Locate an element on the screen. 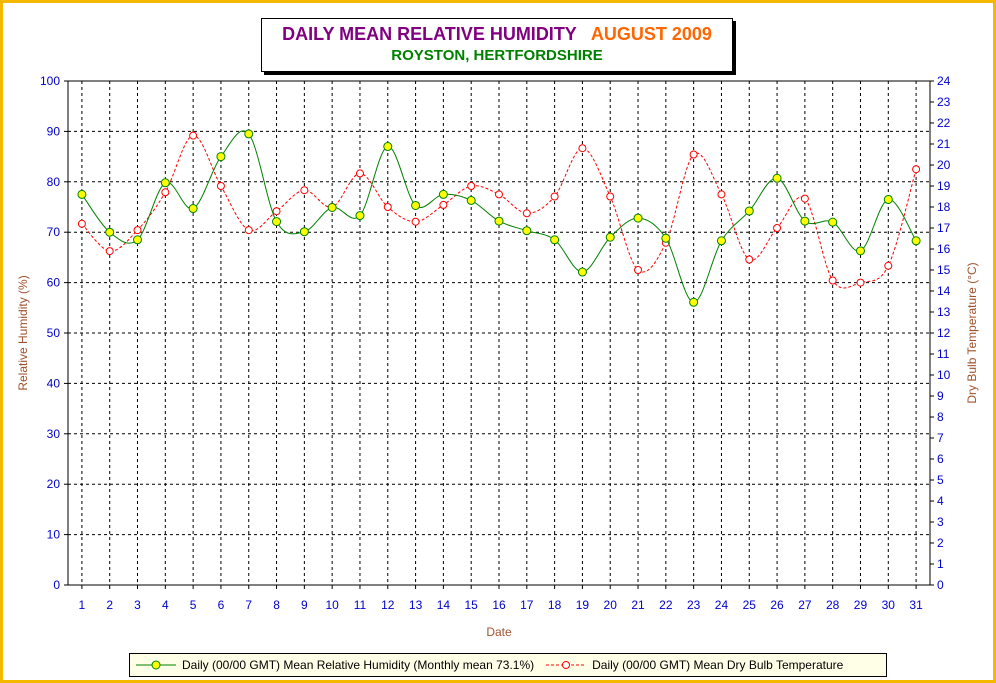 The height and width of the screenshot is (683, 996). x-tick-label: 23 is located at coordinates (694, 605).